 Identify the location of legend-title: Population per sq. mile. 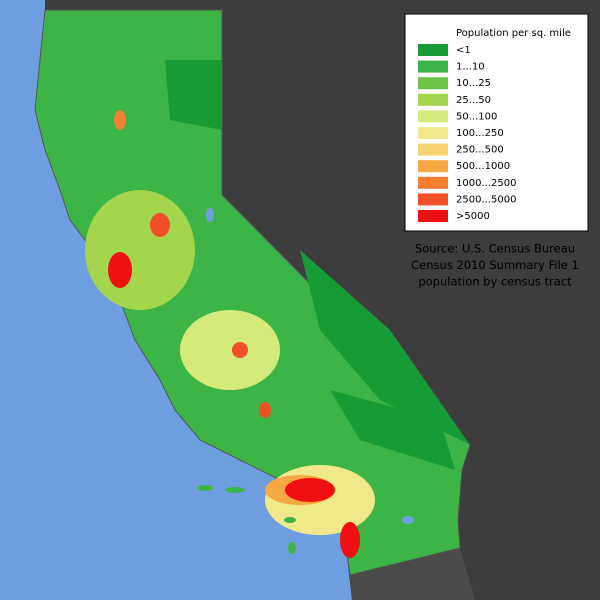
(513, 33).